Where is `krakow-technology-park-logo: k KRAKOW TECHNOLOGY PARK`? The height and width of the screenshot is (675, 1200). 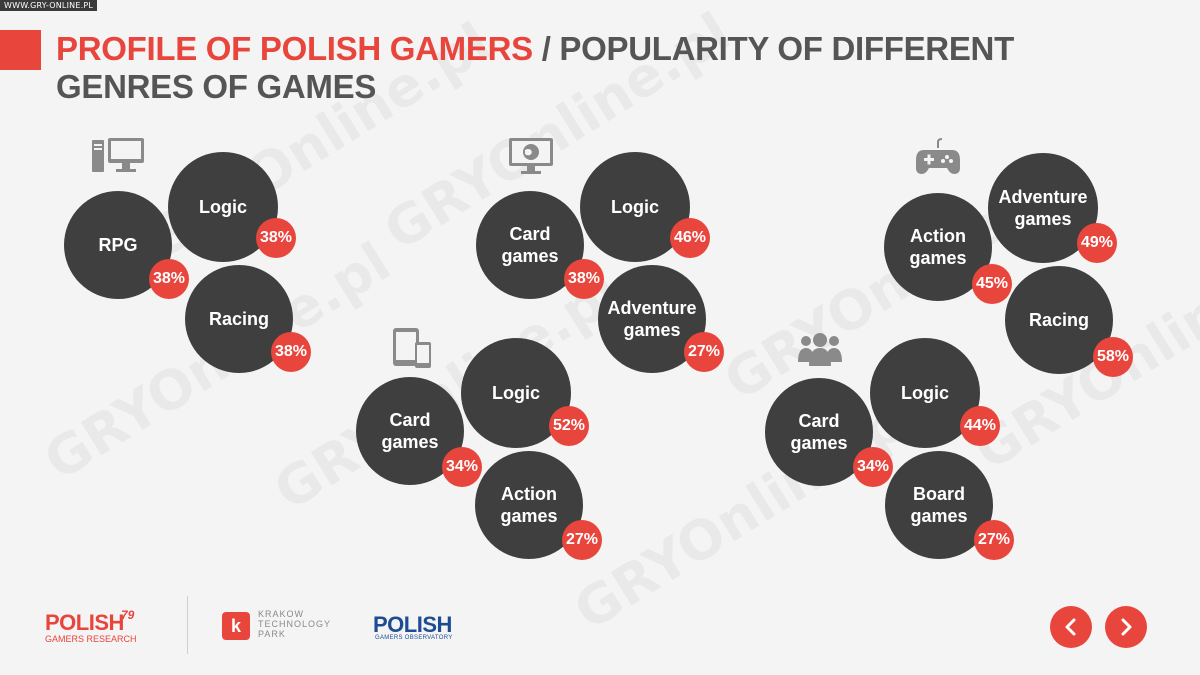 krakow-technology-park-logo: k KRAKOW TECHNOLOGY PARK is located at coordinates (287, 628).